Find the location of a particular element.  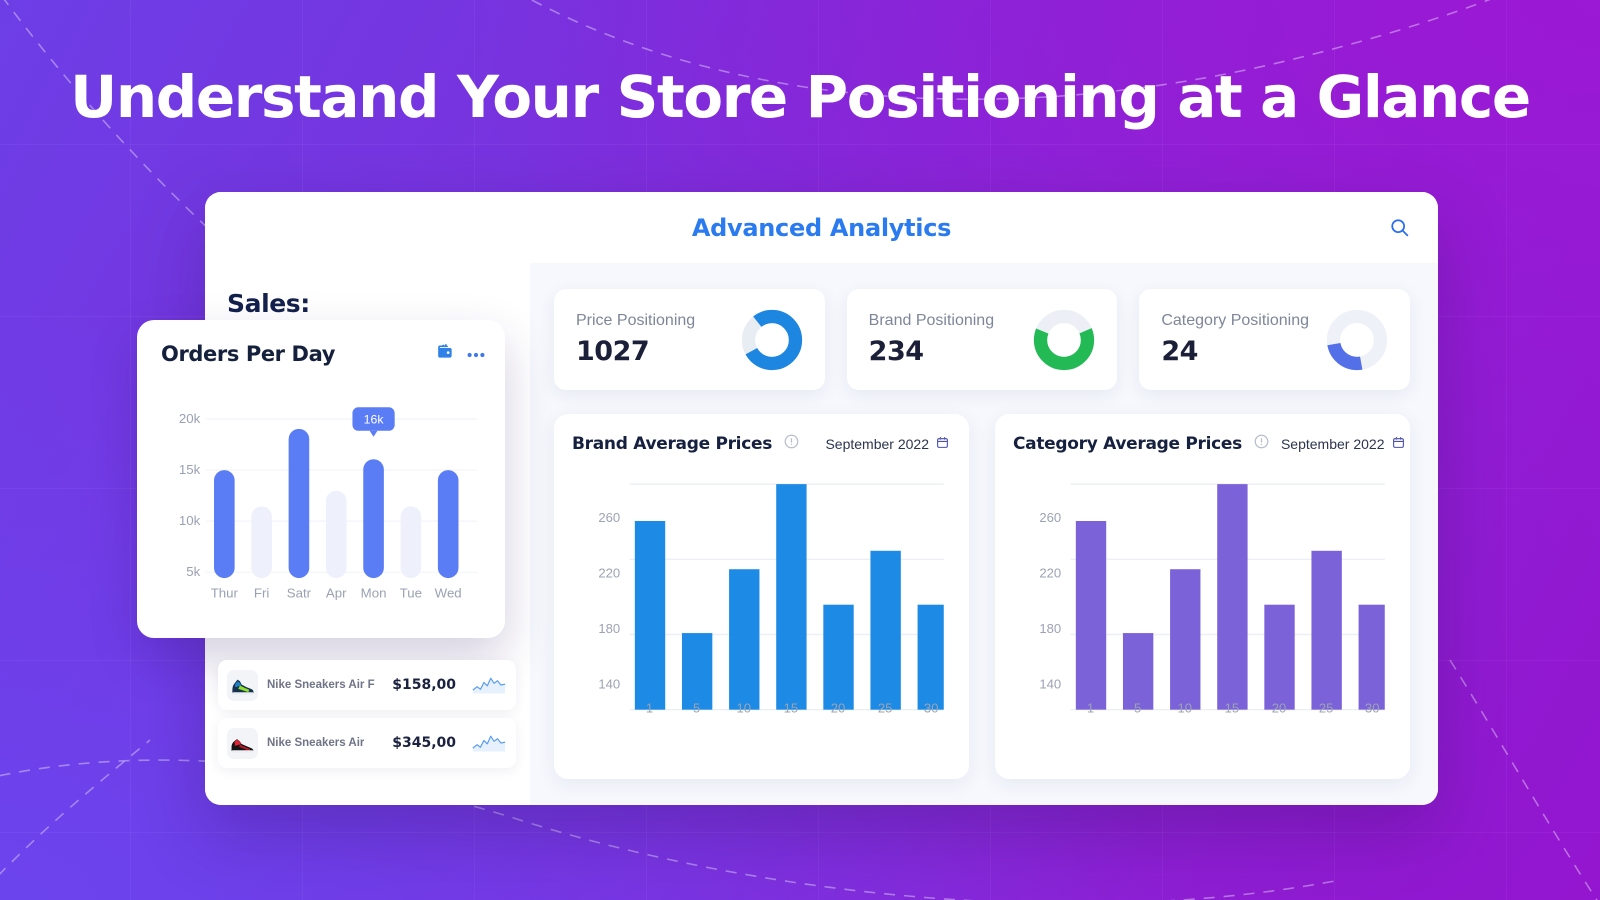

wallet-icon is located at coordinates (444, 354).